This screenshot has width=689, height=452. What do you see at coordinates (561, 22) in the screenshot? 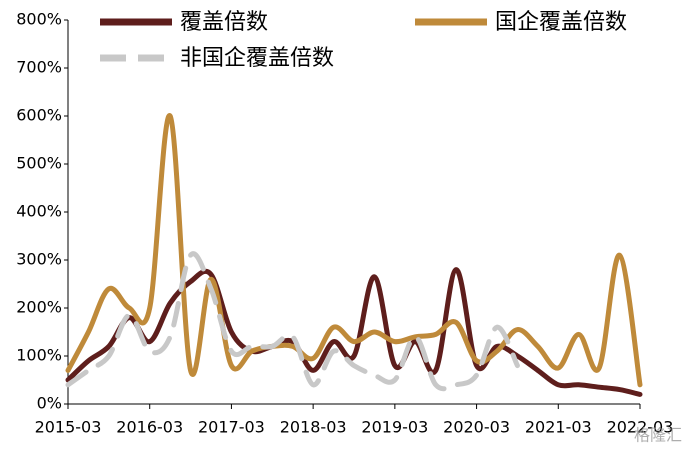
I see `legend-label: 国企覆盖倍数` at bounding box center [561, 22].